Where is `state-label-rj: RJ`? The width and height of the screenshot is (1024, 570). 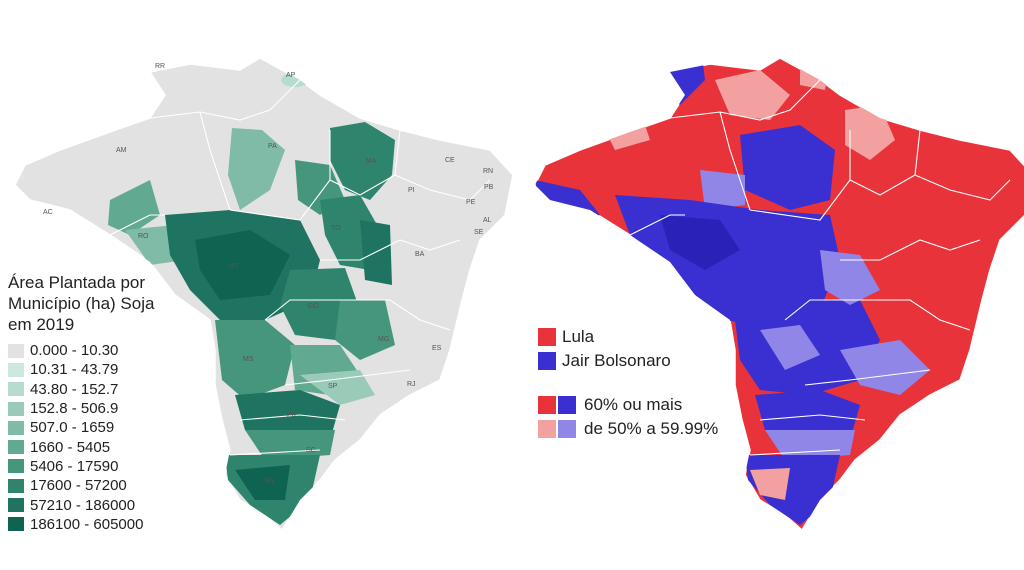
state-label-rj: RJ is located at coordinates (411, 384).